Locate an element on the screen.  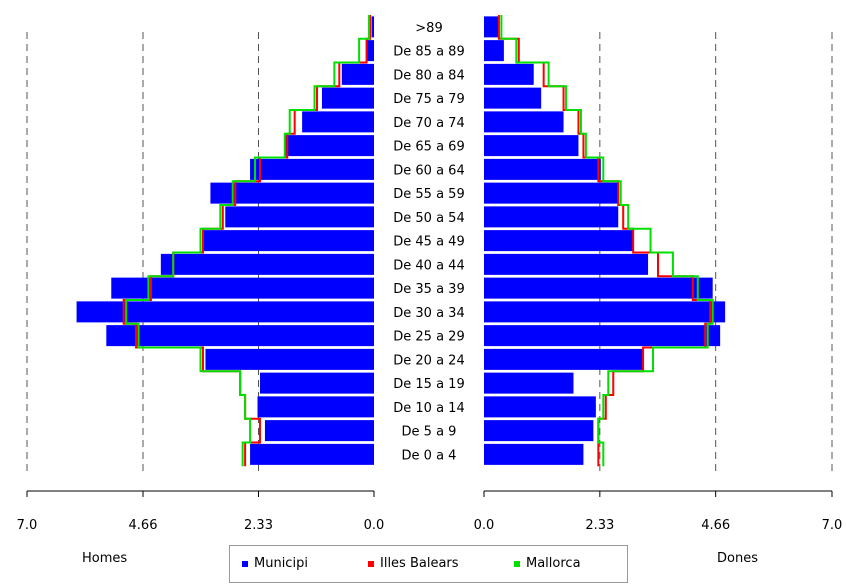
age-group-label: De 70 a 74 is located at coordinates (428, 123).